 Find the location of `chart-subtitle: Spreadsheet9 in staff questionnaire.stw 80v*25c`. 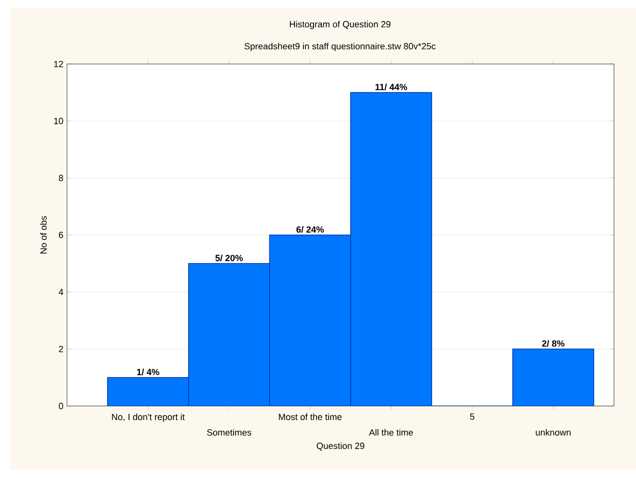

chart-subtitle: Spreadsheet9 in staff questionnaire.stw 80v*25c is located at coordinates (340, 47).